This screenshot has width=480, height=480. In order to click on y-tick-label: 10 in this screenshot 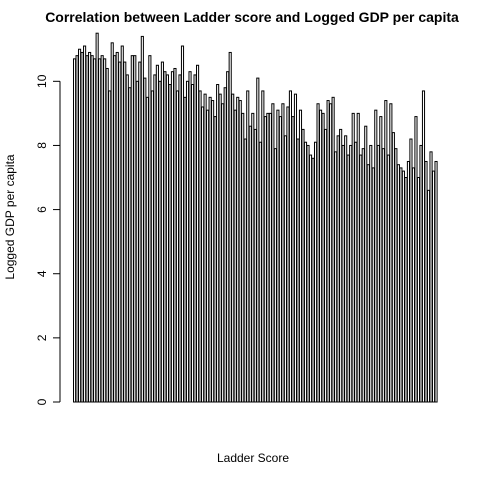, I will do `click(42, 81)`.